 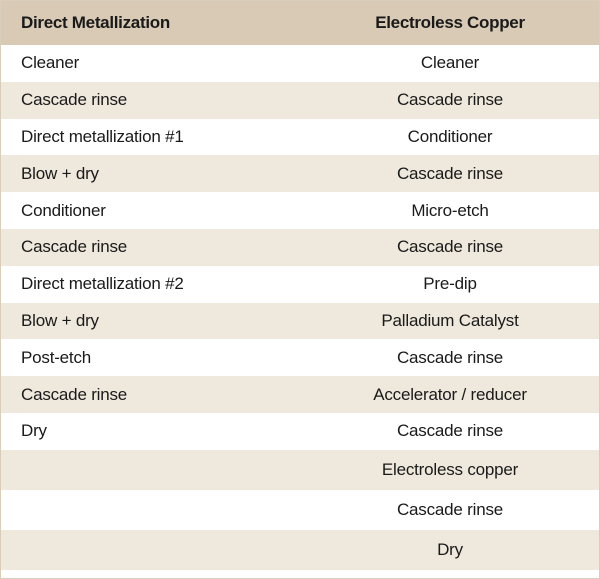 I want to click on table-row: Dry, so click(x=300, y=549).